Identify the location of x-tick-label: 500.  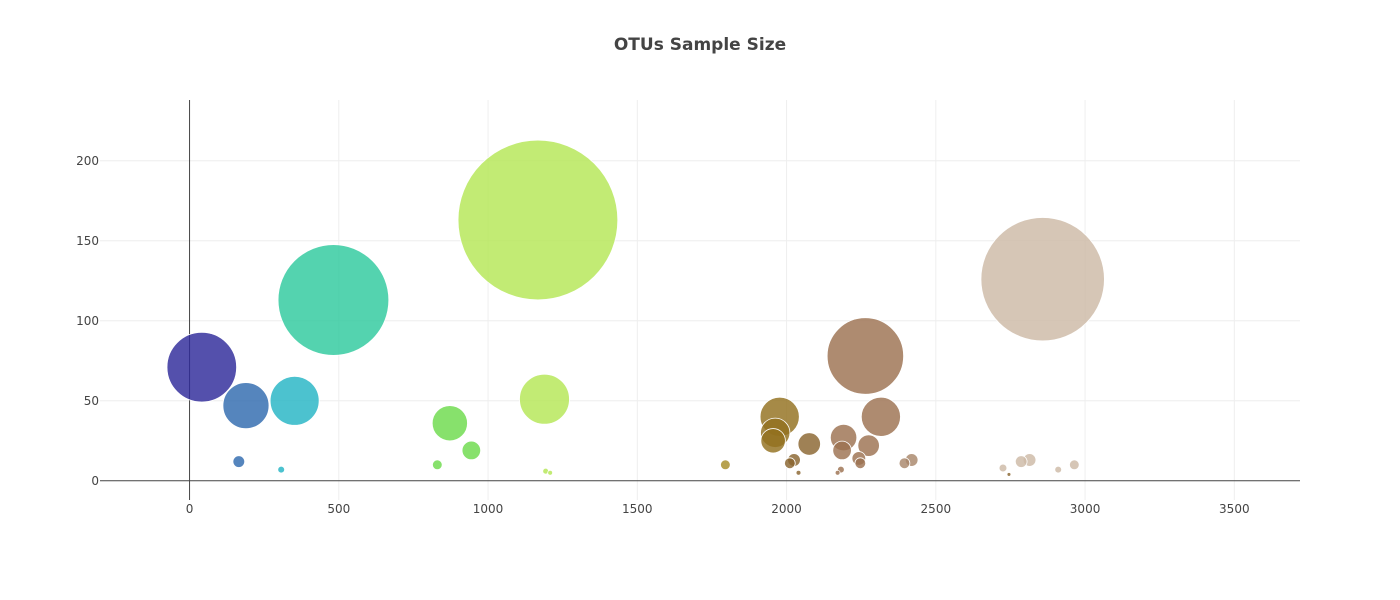
(338, 509).